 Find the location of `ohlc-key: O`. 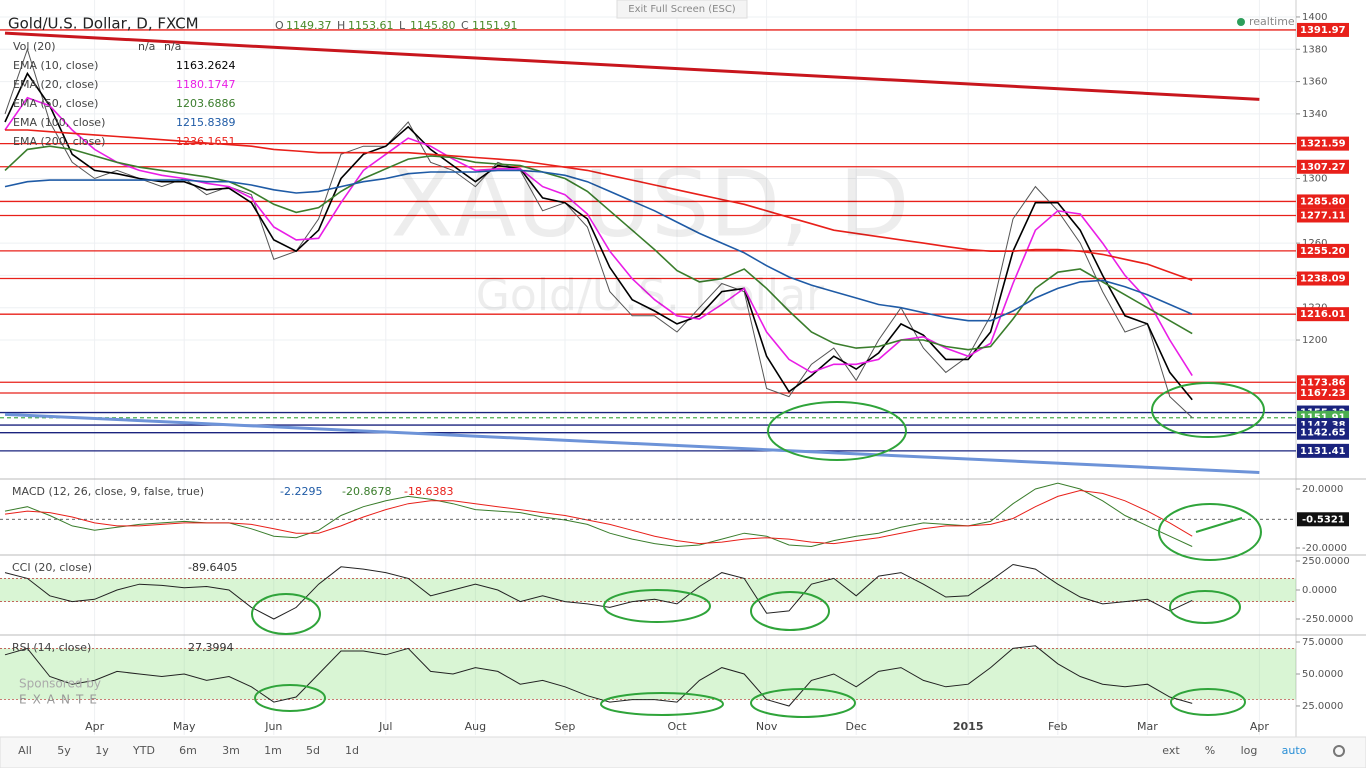

ohlc-key: O is located at coordinates (279, 25).